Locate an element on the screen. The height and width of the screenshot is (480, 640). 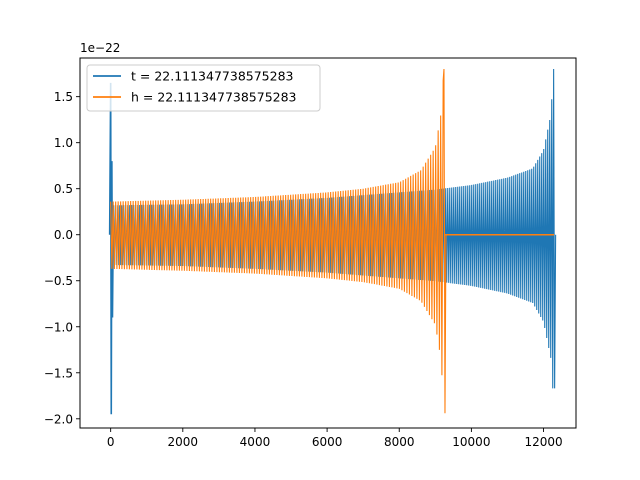
y-tick-label: −1.5 is located at coordinates (58, 373).